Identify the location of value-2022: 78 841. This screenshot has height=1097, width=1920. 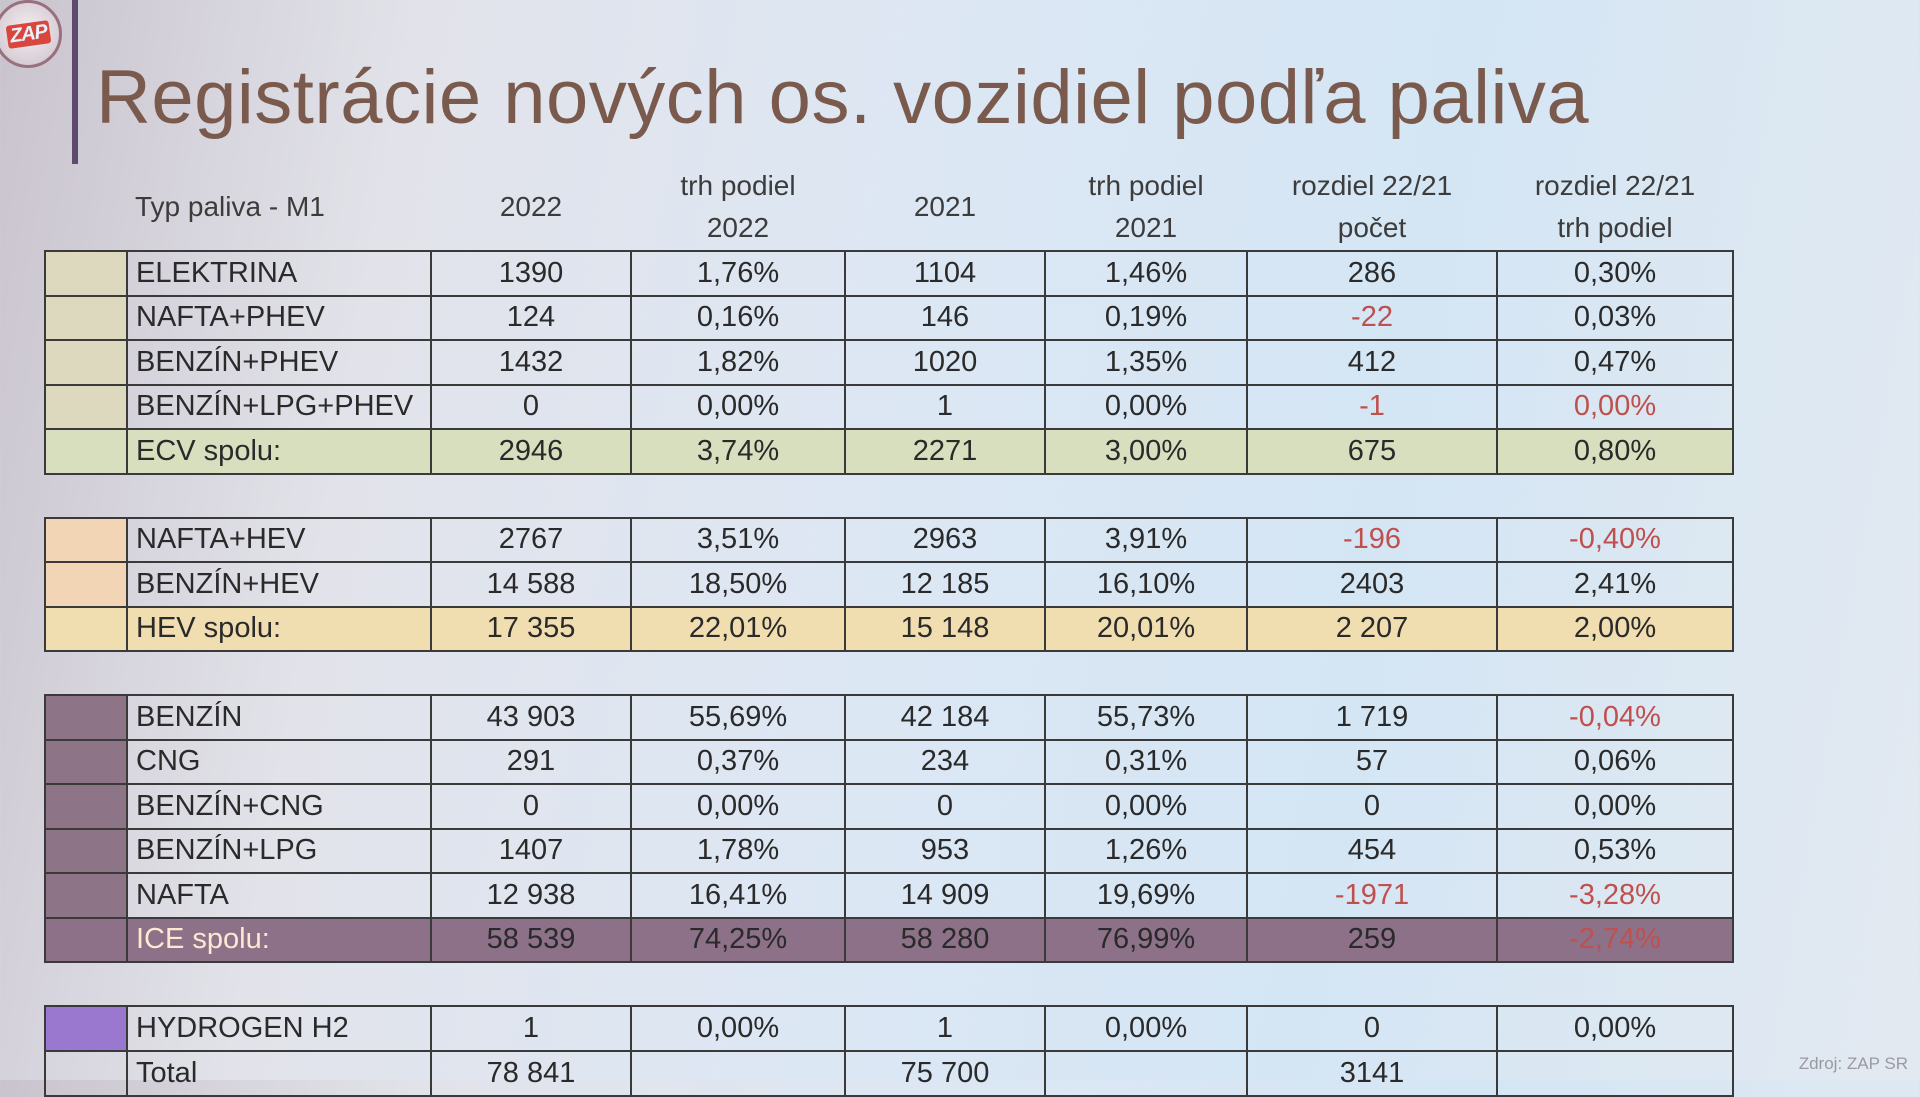
(531, 1073).